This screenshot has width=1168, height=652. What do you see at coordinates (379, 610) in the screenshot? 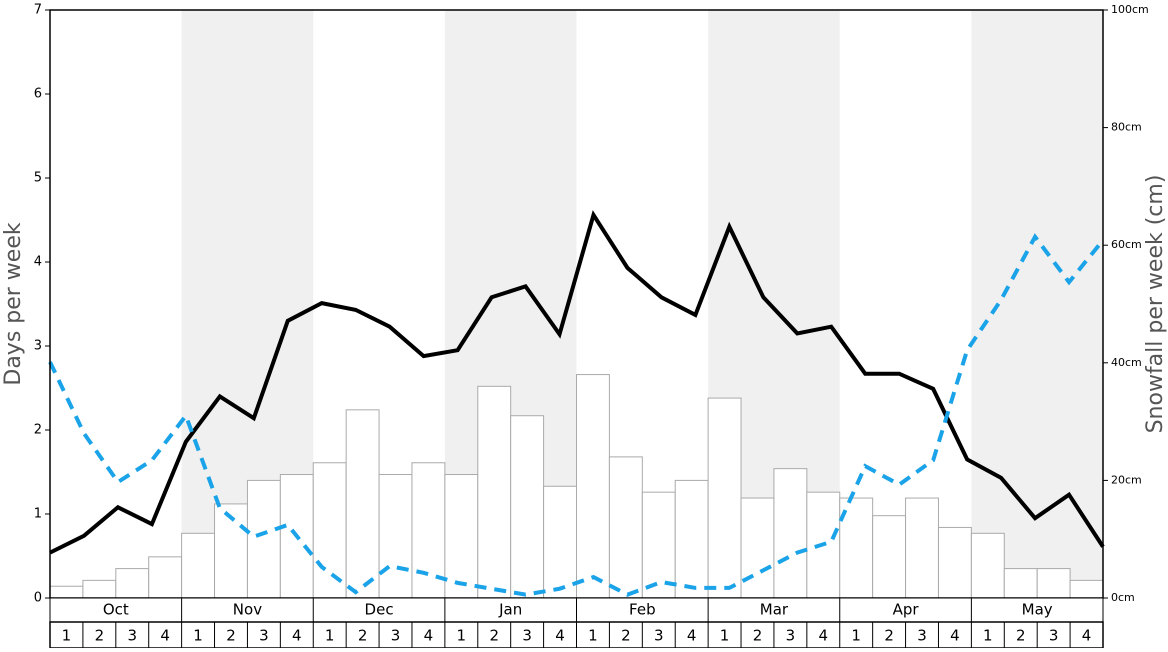
I see `month-label: Dec` at bounding box center [379, 610].